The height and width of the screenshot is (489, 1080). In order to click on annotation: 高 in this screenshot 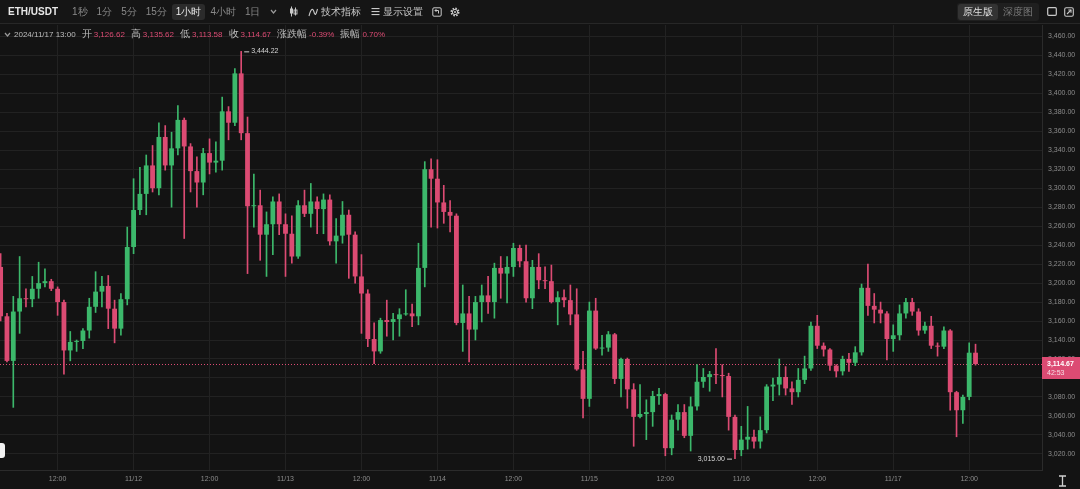, I will do `click(135, 34)`.